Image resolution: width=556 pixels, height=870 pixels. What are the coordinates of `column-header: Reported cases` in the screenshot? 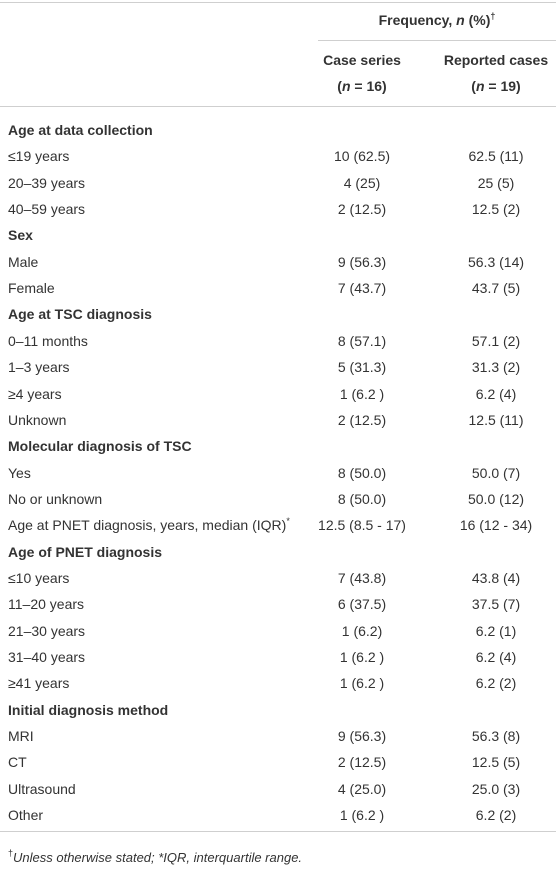 It's located at (496, 60).